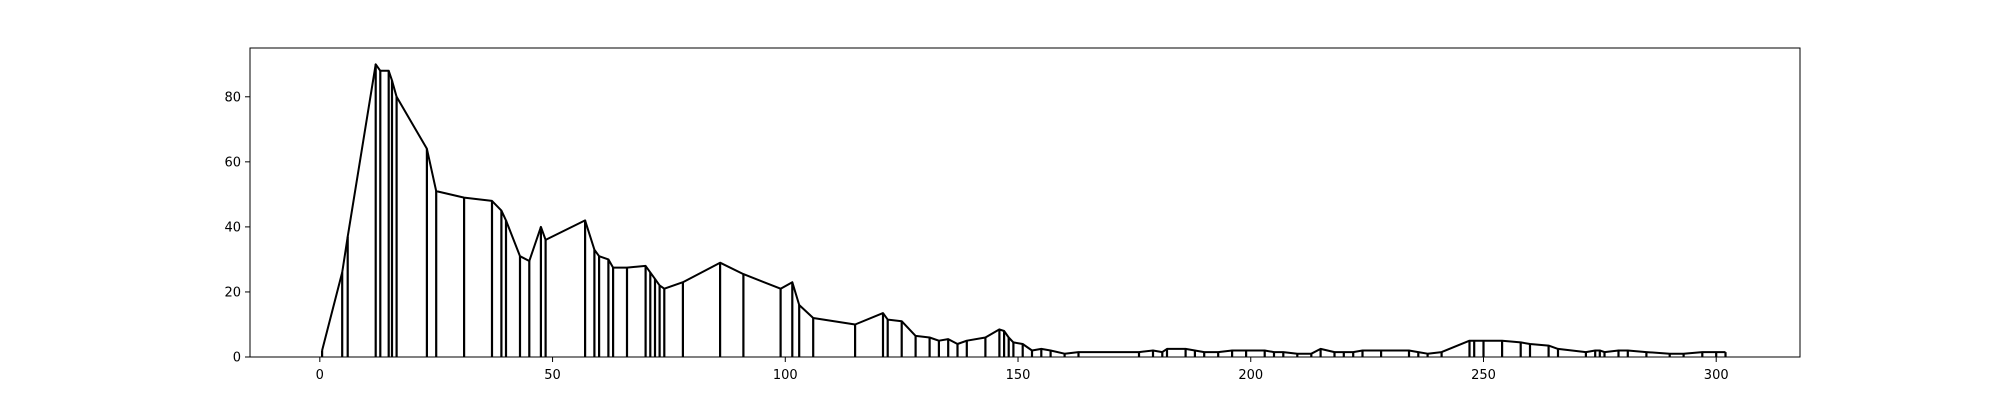  What do you see at coordinates (232, 97) in the screenshot?
I see `y-tick-label: 80` at bounding box center [232, 97].